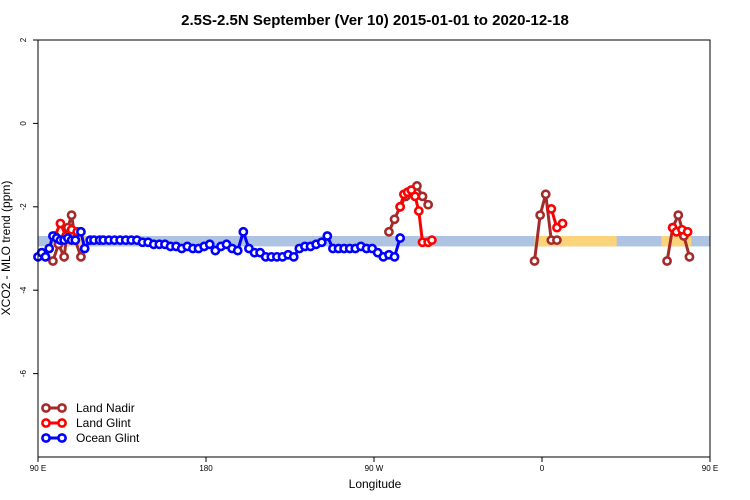 The image size is (750, 500). What do you see at coordinates (6, 248) in the screenshot?
I see `y-axis-label: XCO2 - MLO trend (ppm)` at bounding box center [6, 248].